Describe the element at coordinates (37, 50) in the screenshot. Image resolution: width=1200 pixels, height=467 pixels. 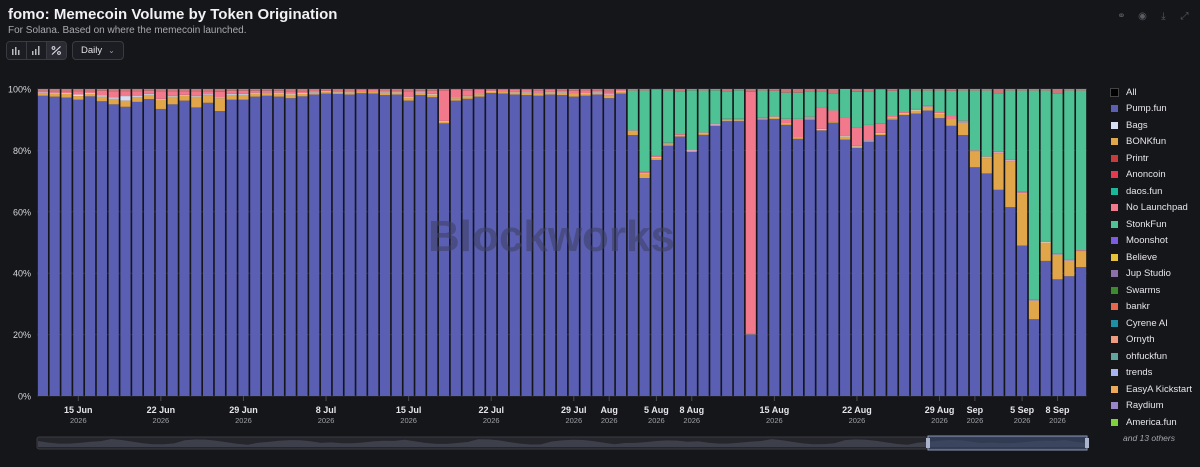
I see `column-chart-icon` at that location.